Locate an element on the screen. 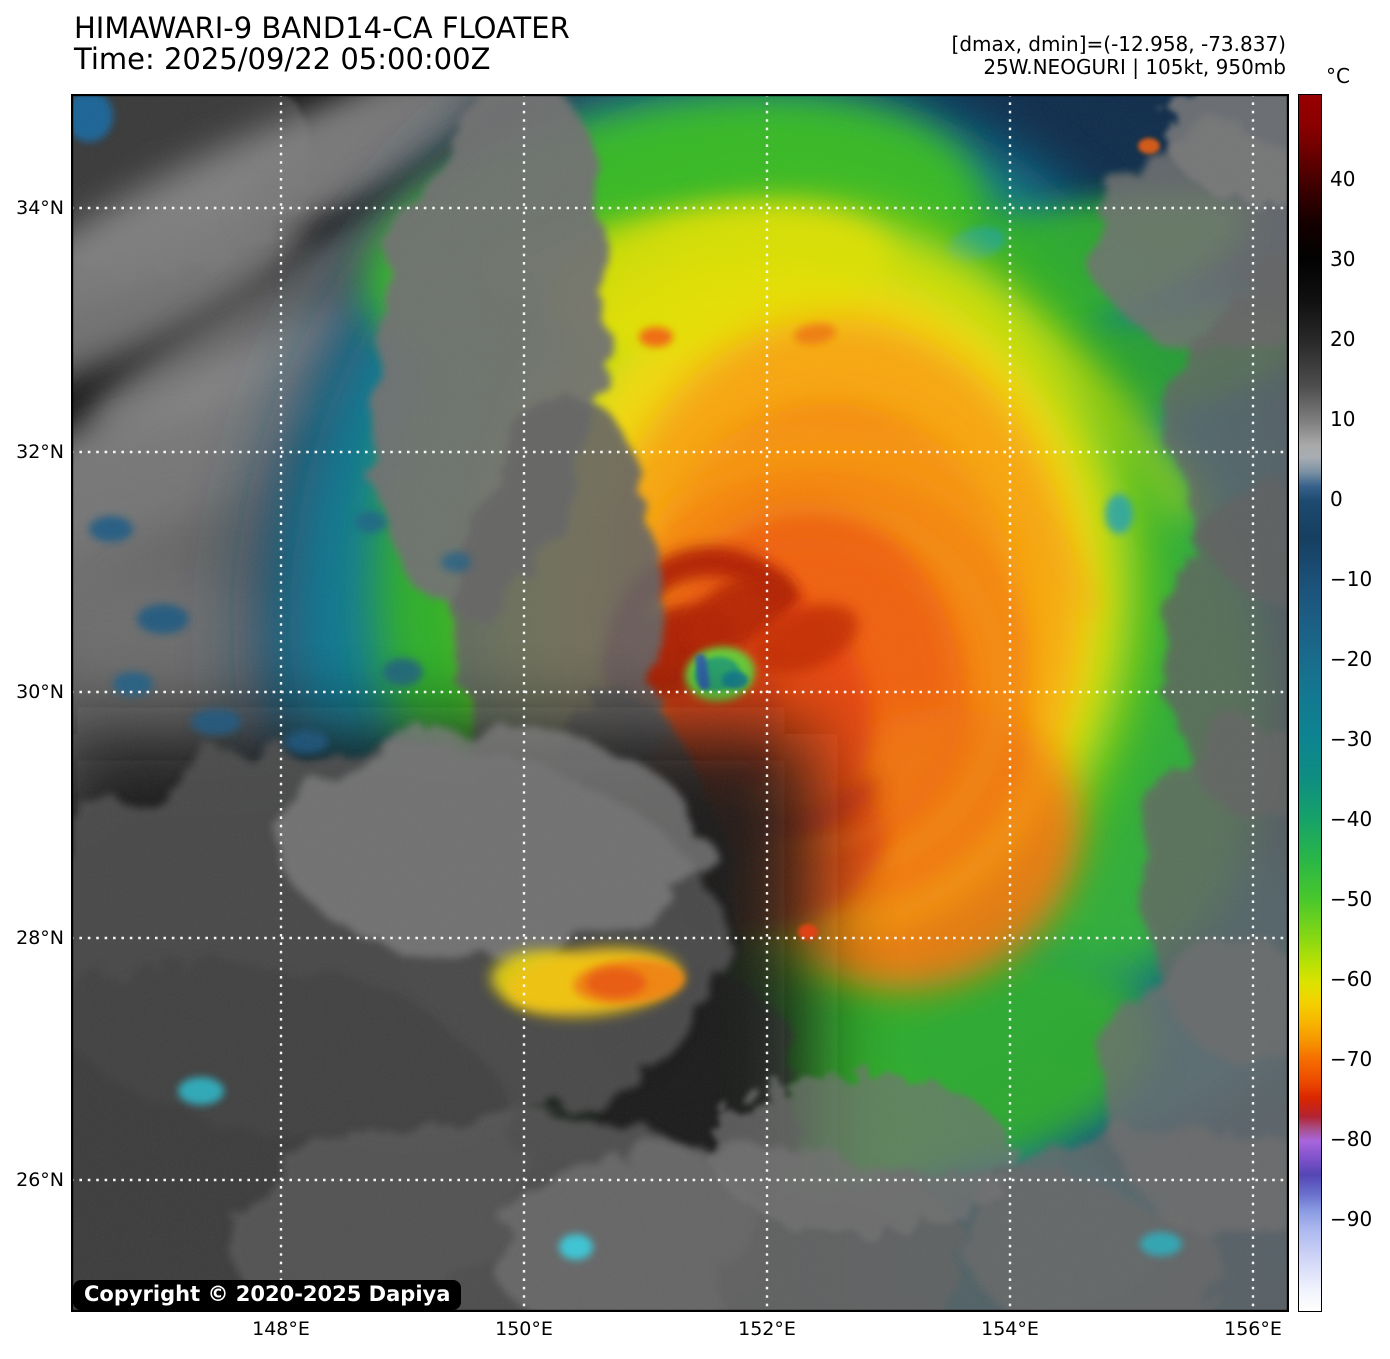  lat-label-26n: 26°N is located at coordinates (40, 1180).